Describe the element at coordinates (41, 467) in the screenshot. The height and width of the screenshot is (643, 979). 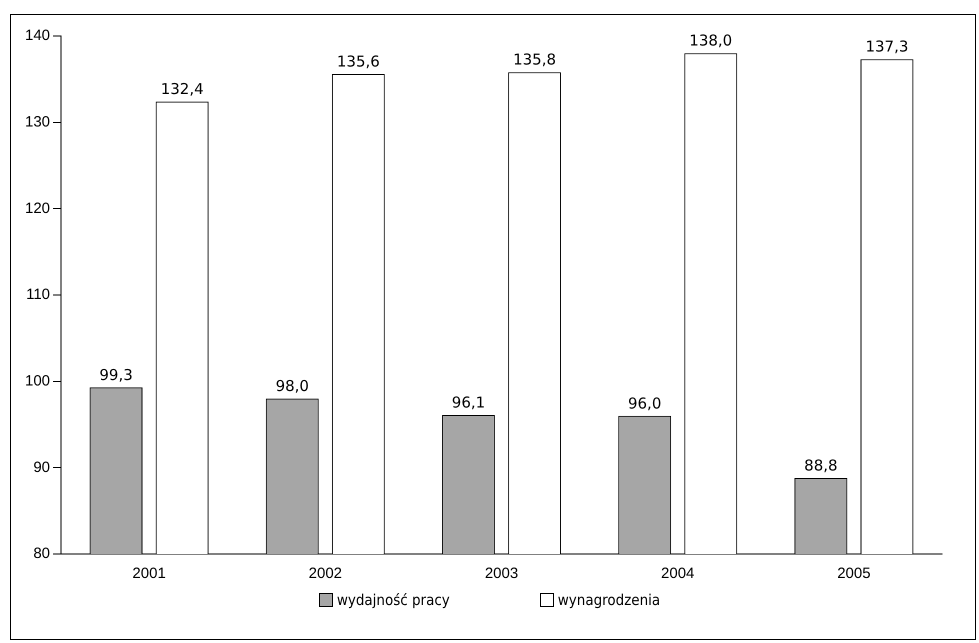
I see `y-tick-label: 90` at that location.